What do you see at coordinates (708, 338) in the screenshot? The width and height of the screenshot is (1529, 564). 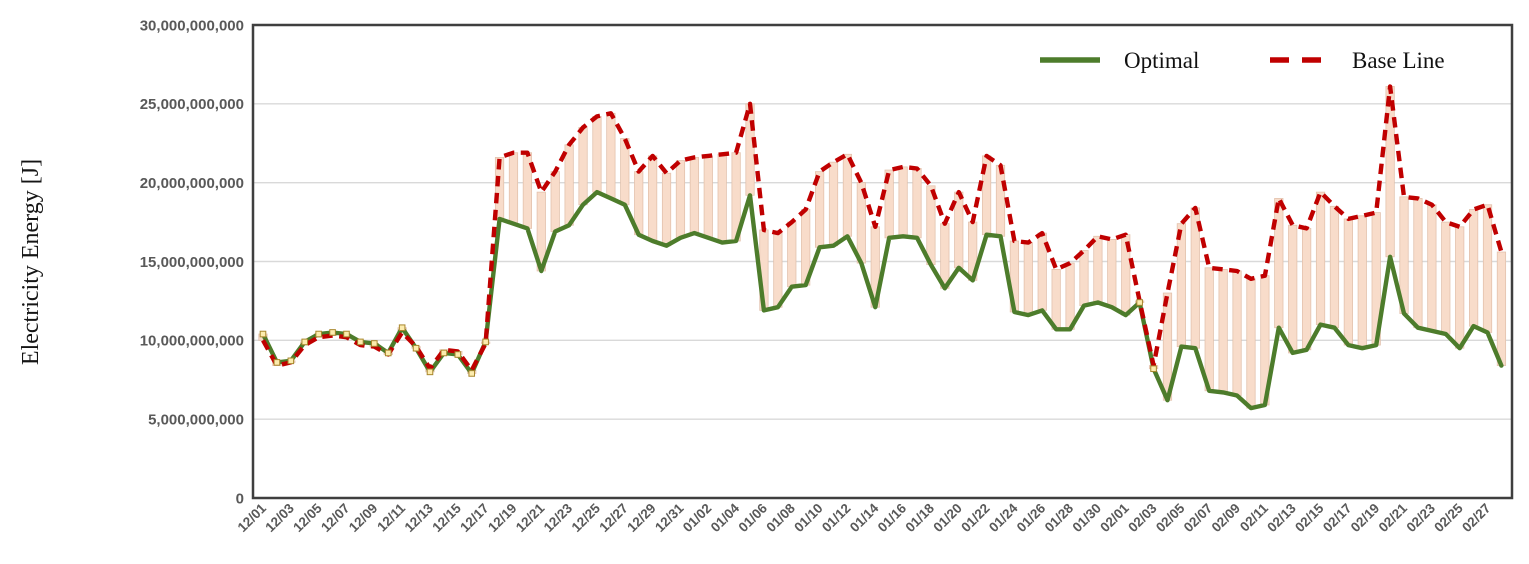 I see `overlap-point-markers` at bounding box center [708, 338].